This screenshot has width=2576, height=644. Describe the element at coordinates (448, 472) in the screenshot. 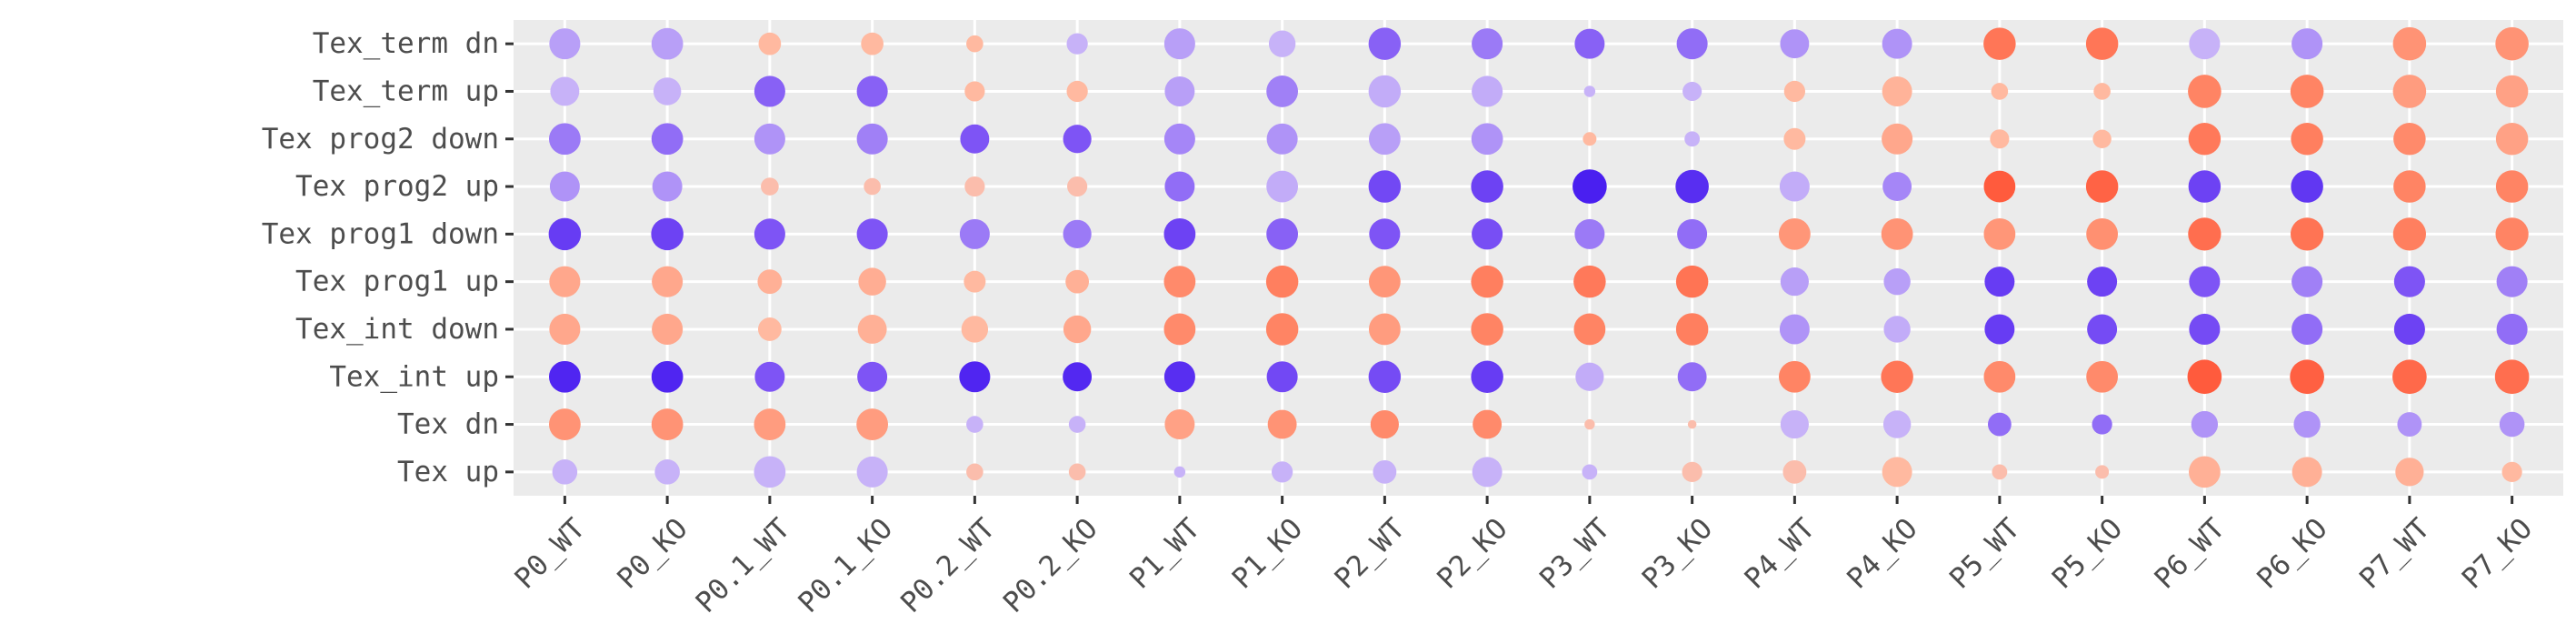

I see `y-tick-label: Tex up` at that location.